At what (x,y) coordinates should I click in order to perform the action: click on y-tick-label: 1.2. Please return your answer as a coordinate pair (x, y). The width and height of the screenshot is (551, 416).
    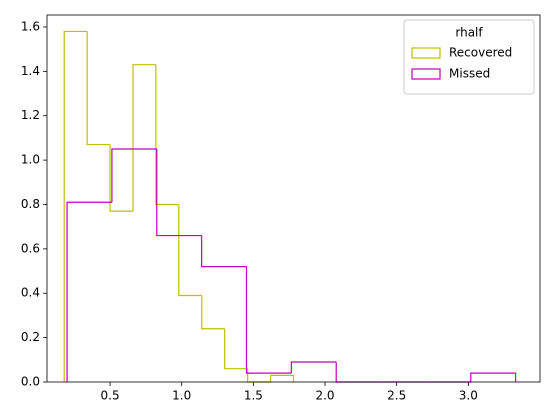
    Looking at the image, I should click on (30, 115).